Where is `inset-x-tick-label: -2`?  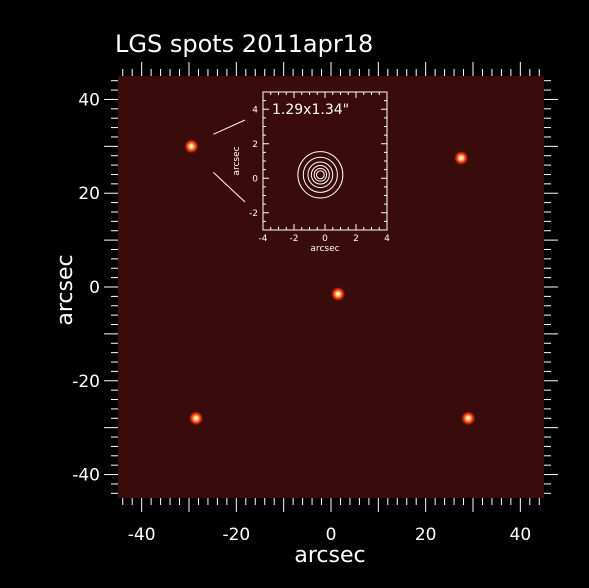 inset-x-tick-label: -2 is located at coordinates (294, 239).